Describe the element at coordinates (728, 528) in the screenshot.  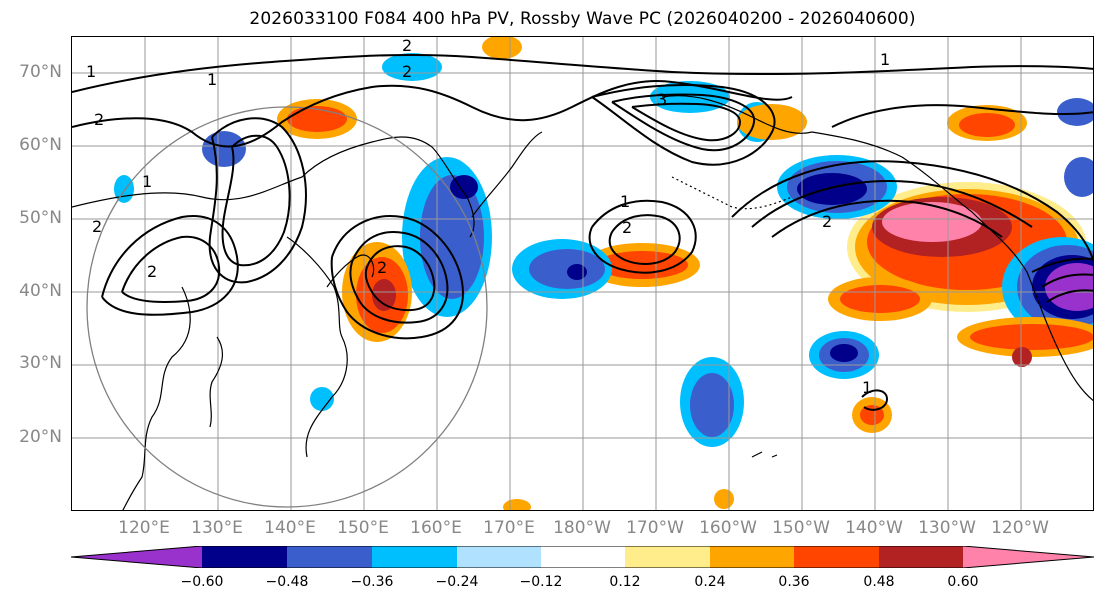
I see `lon-label-160w: 160°W` at that location.